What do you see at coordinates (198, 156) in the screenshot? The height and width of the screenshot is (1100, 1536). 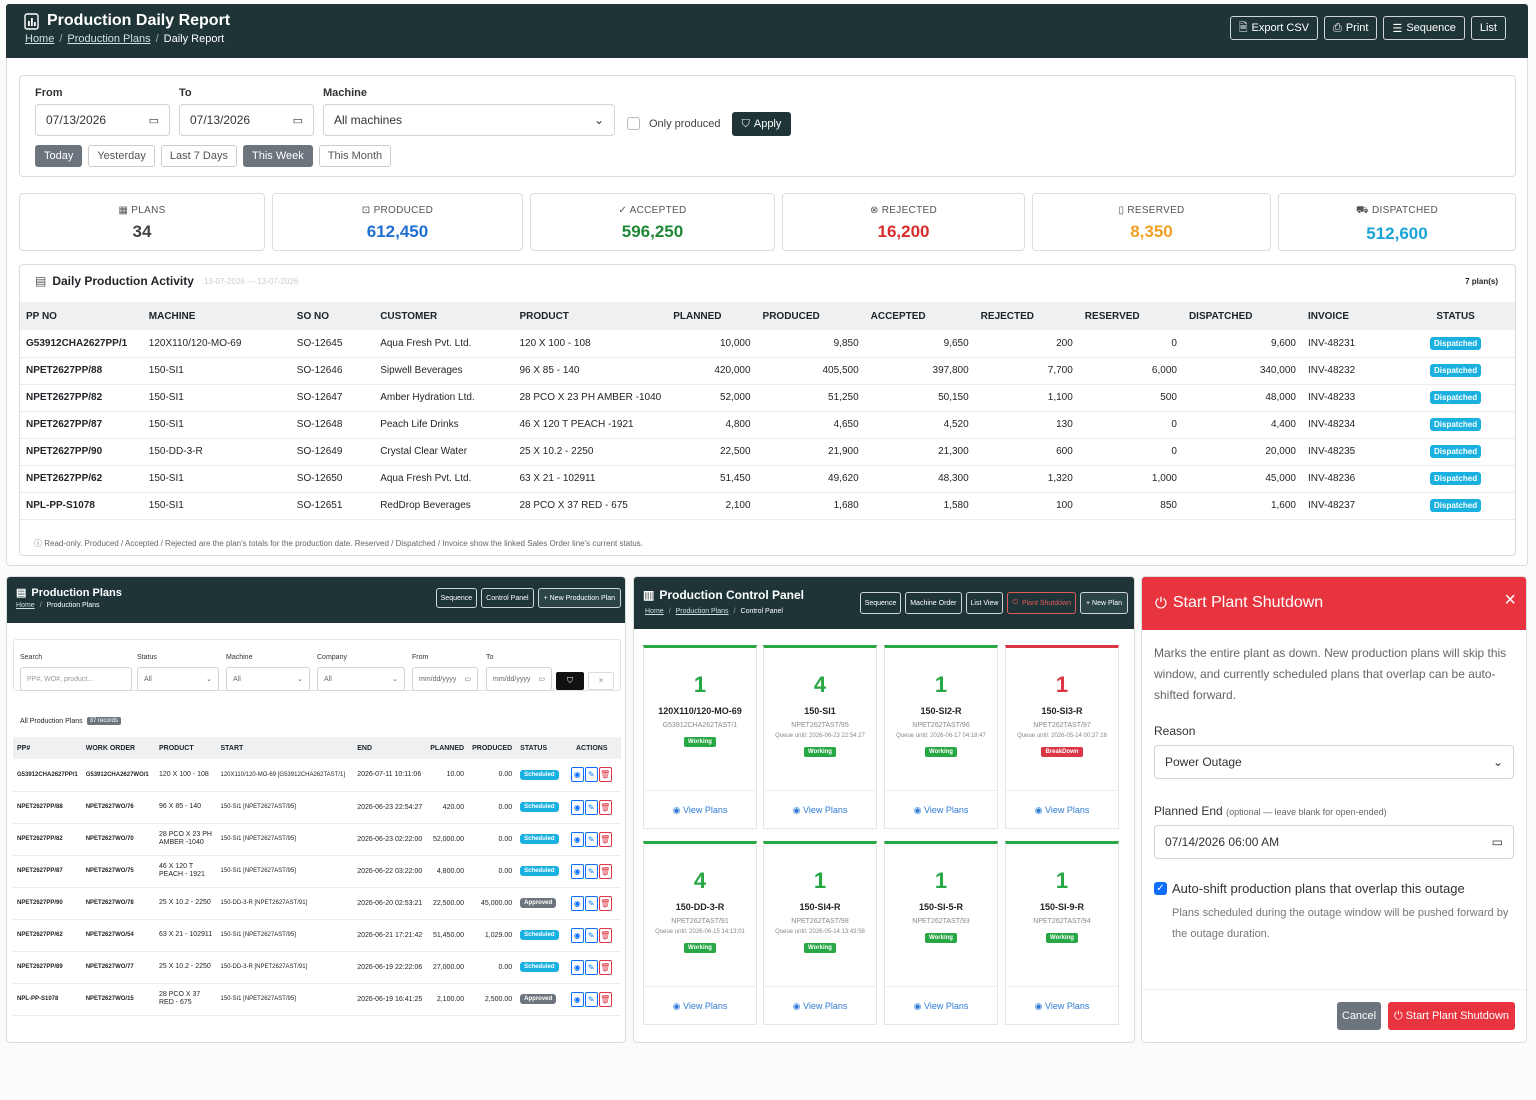 I see `quick-last-7-days: Last 7 Days` at bounding box center [198, 156].